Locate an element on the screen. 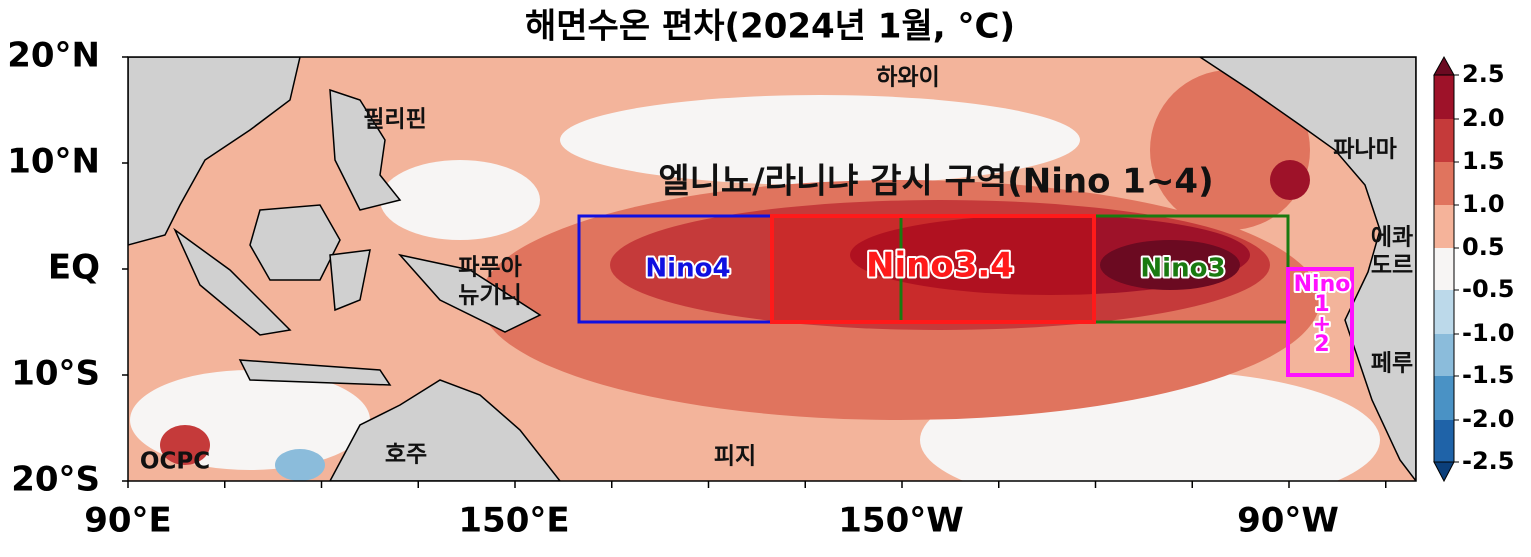  region-label: 1 is located at coordinates (1321, 304).